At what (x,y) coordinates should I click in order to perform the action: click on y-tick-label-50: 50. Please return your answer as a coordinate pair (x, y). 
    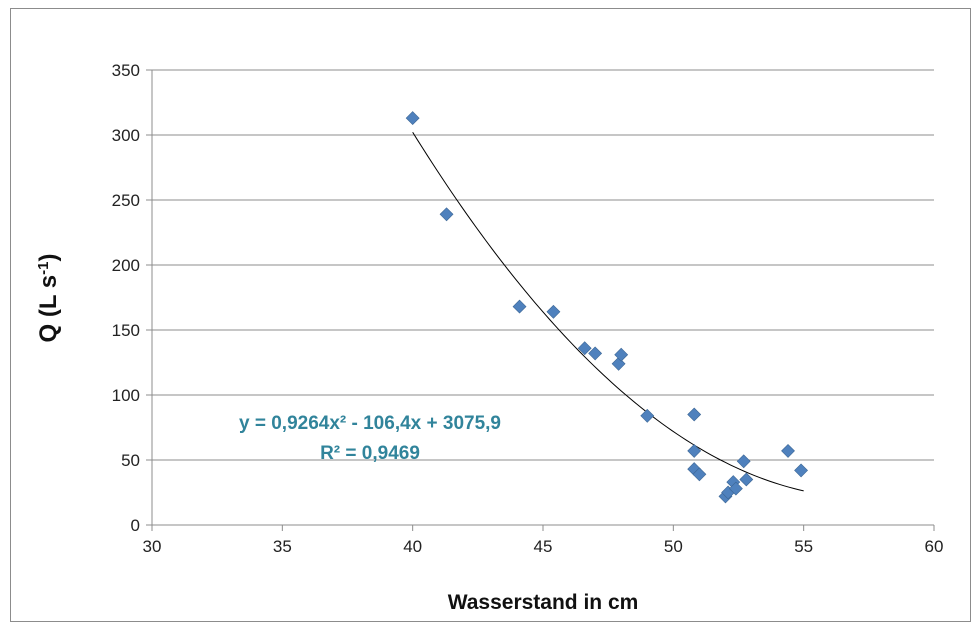
    Looking at the image, I should click on (130, 460).